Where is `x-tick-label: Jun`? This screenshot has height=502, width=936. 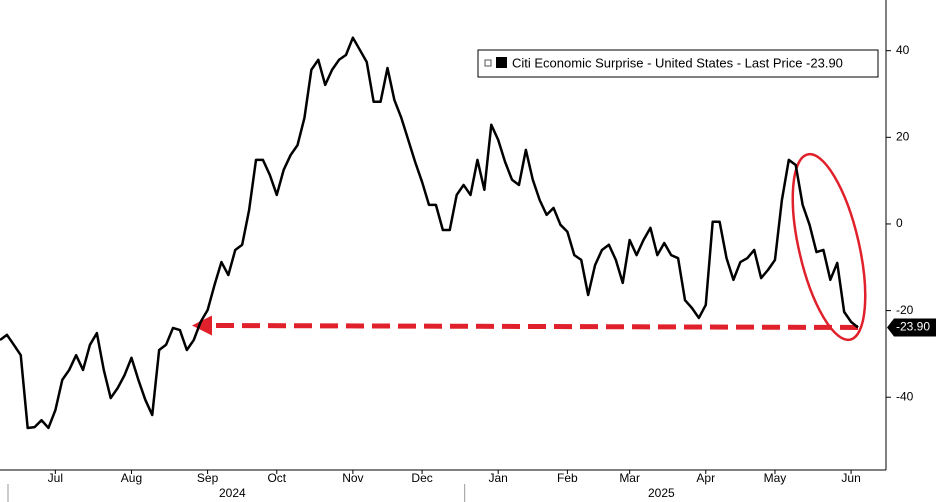
x-tick-label: Jun is located at coordinates (850, 478).